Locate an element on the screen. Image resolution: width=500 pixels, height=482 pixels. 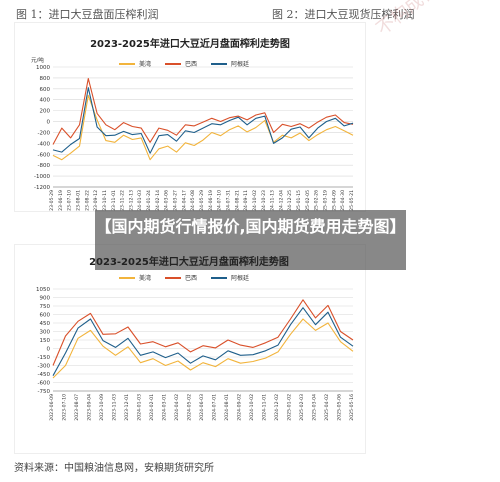
y-tick-label: 1050 is located at coordinates (43, 290).